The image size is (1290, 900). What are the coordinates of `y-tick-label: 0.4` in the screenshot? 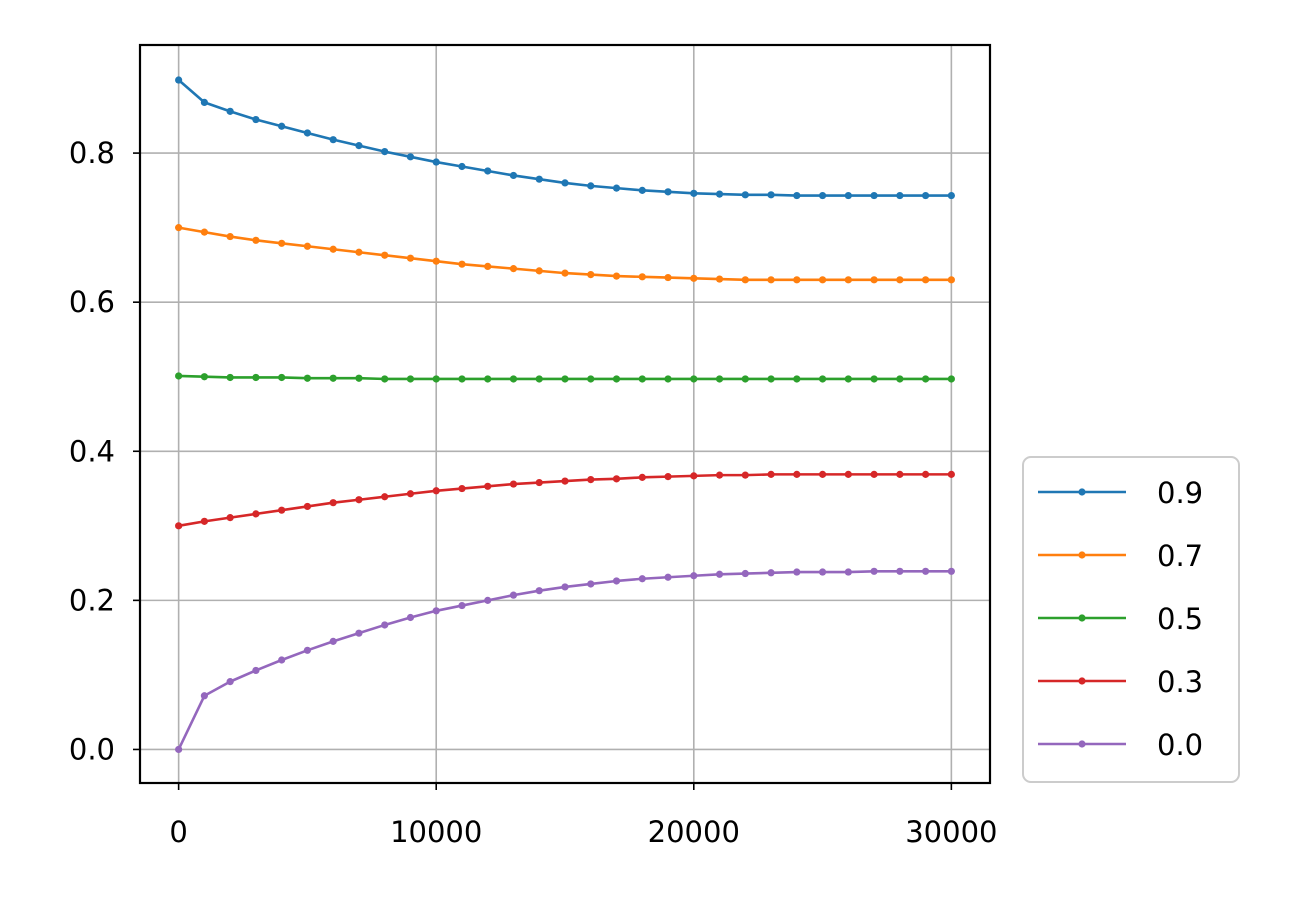 It's located at (92, 451).